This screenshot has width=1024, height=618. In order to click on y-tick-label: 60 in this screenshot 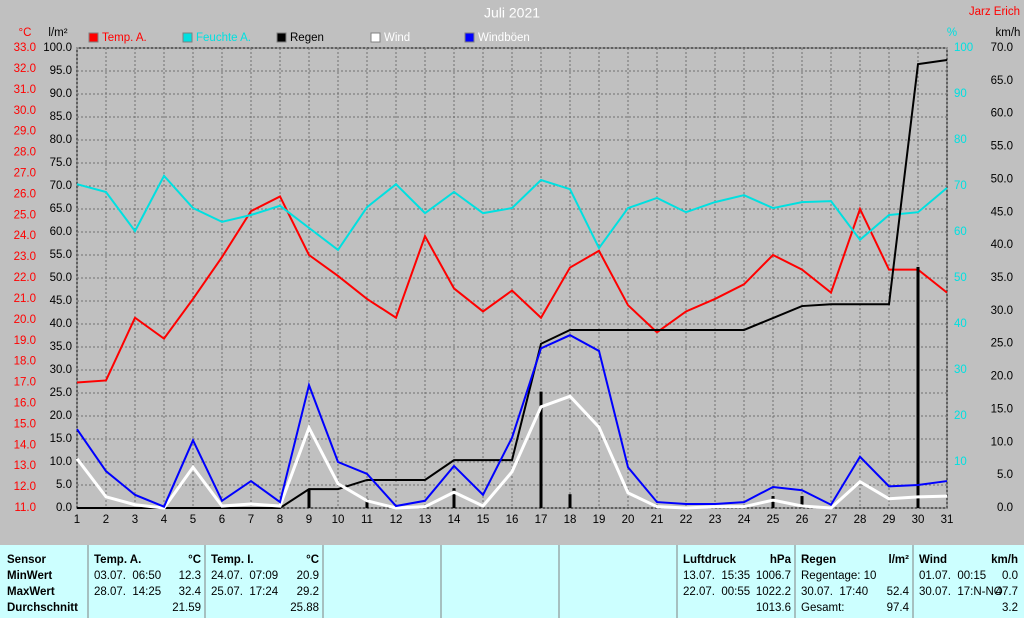, I will do `click(960, 232)`.